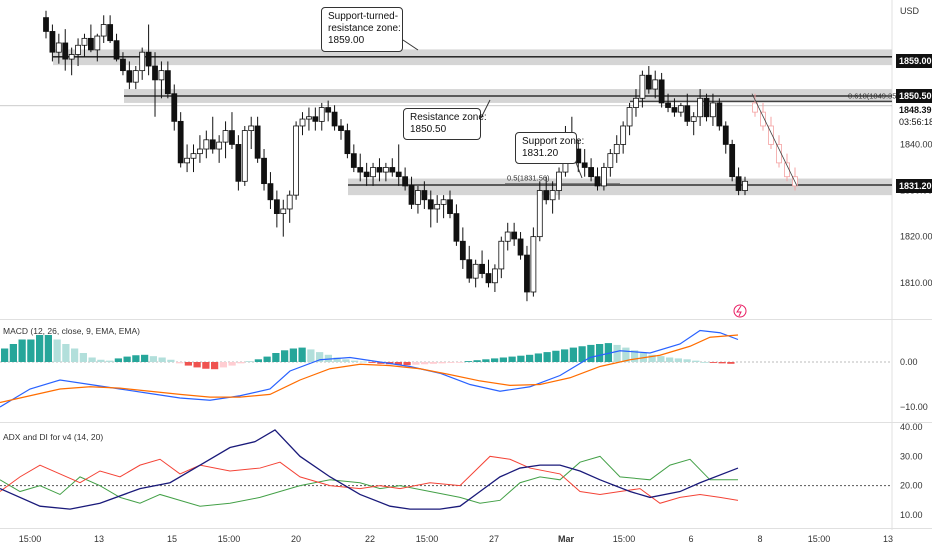 The width and height of the screenshot is (932, 550). What do you see at coordinates (914, 122) in the screenshot?
I see `countdown-label: 03:56:18` at bounding box center [914, 122].